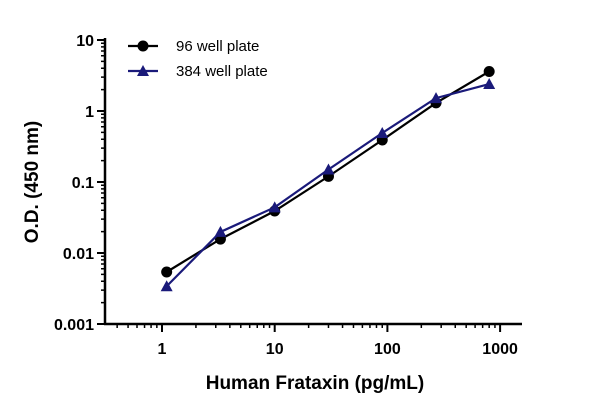 This screenshot has width=600, height=413. Describe the element at coordinates (275, 349) in the screenshot. I see `x-tick-label: 10` at that location.